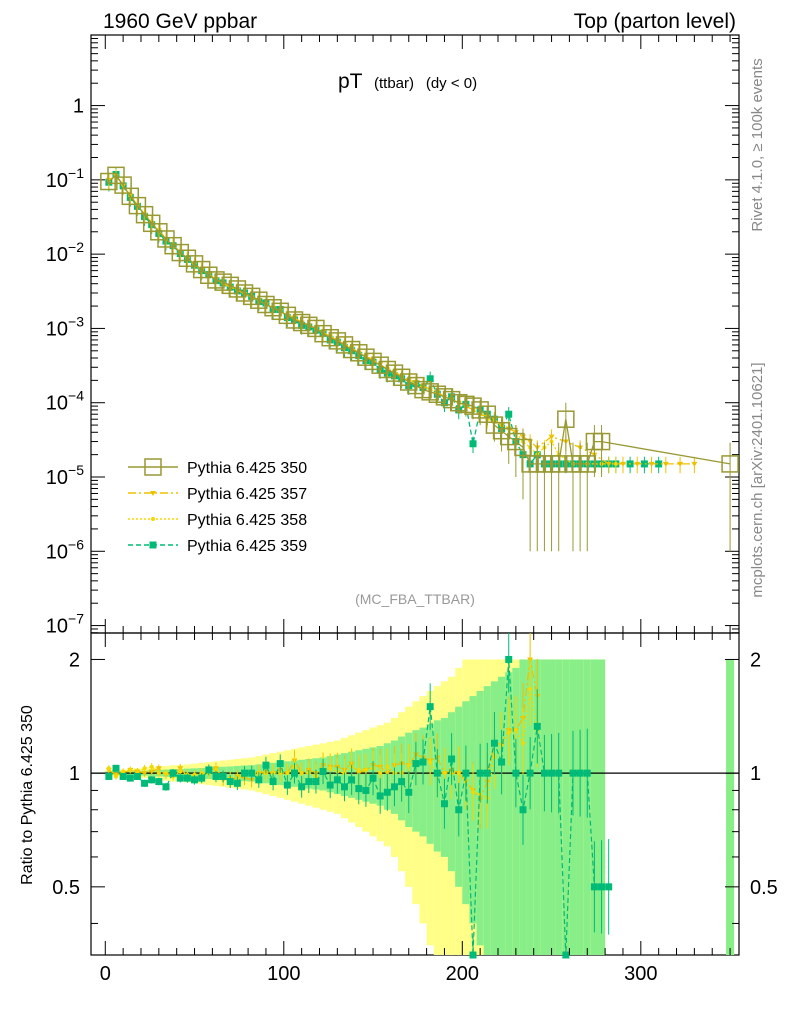 This screenshot has width=786, height=1029. I want to click on header-right: Top (parton level), so click(655, 21).